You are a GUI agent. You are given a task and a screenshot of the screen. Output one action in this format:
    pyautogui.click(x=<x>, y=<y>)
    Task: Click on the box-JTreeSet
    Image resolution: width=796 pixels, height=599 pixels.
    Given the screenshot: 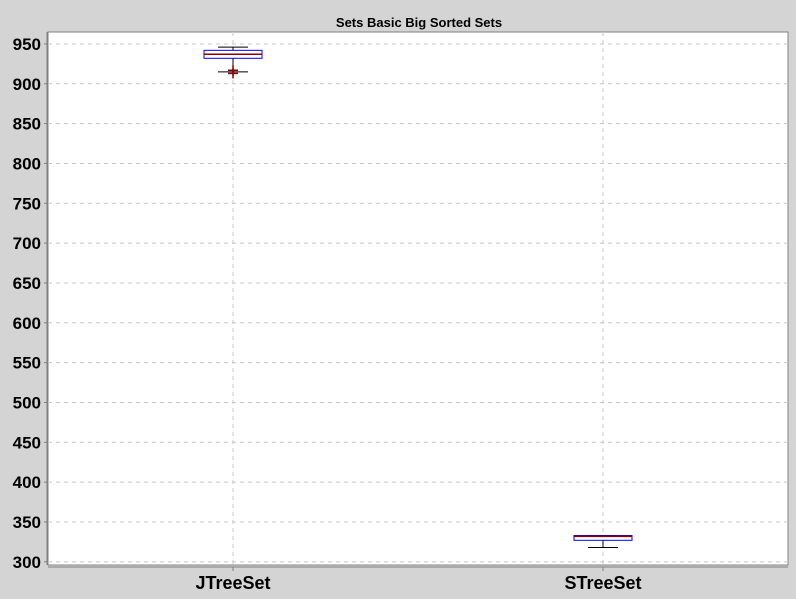 What is the action you would take?
    pyautogui.click(x=233, y=62)
    